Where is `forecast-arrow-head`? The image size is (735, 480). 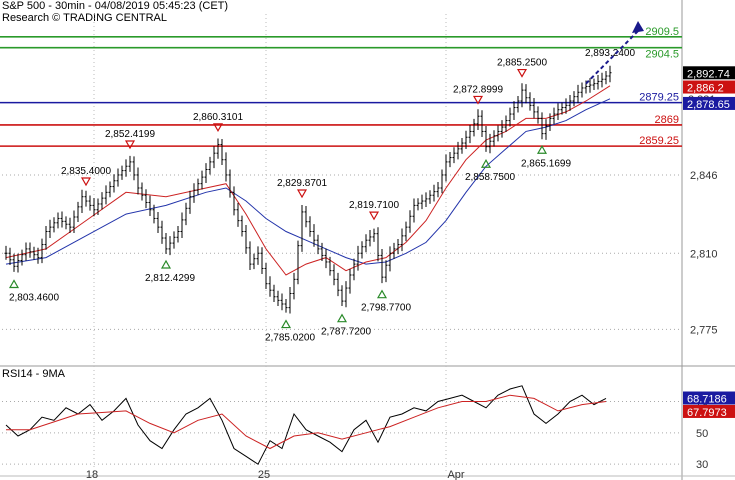 forecast-arrow-head is located at coordinates (638, 27).